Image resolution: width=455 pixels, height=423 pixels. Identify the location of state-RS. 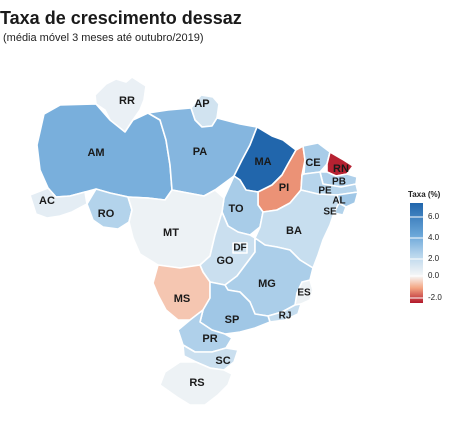
(196, 383).